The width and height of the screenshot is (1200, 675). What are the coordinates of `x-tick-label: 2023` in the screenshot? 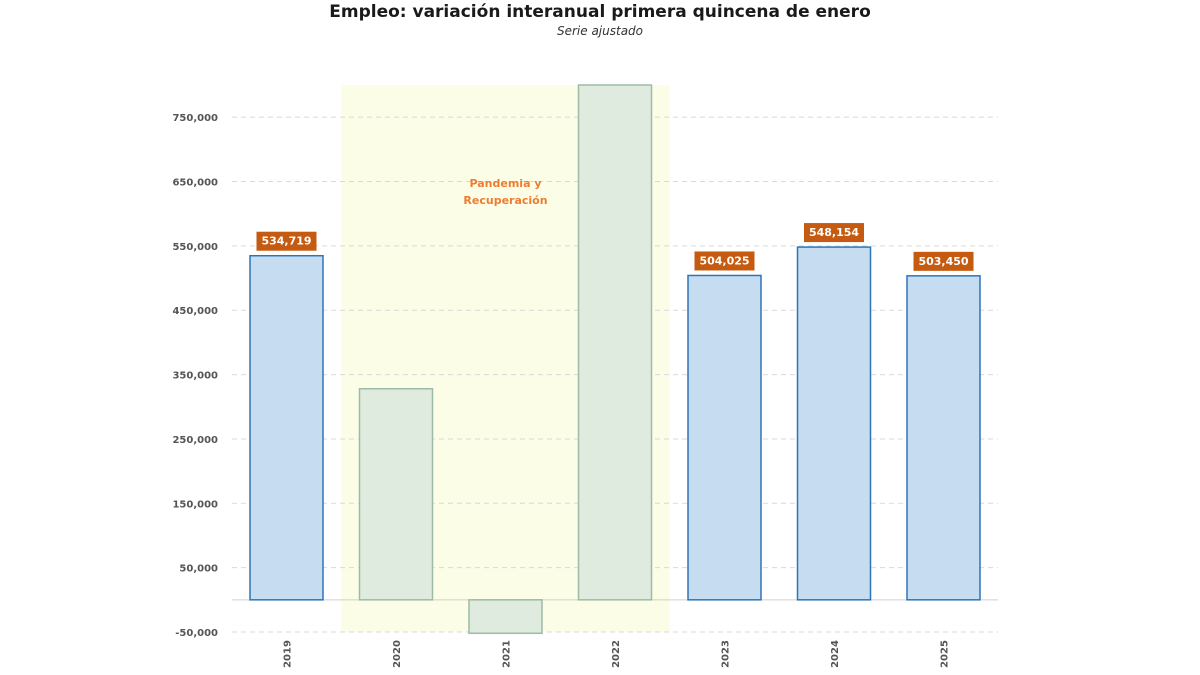 It's located at (726, 654).